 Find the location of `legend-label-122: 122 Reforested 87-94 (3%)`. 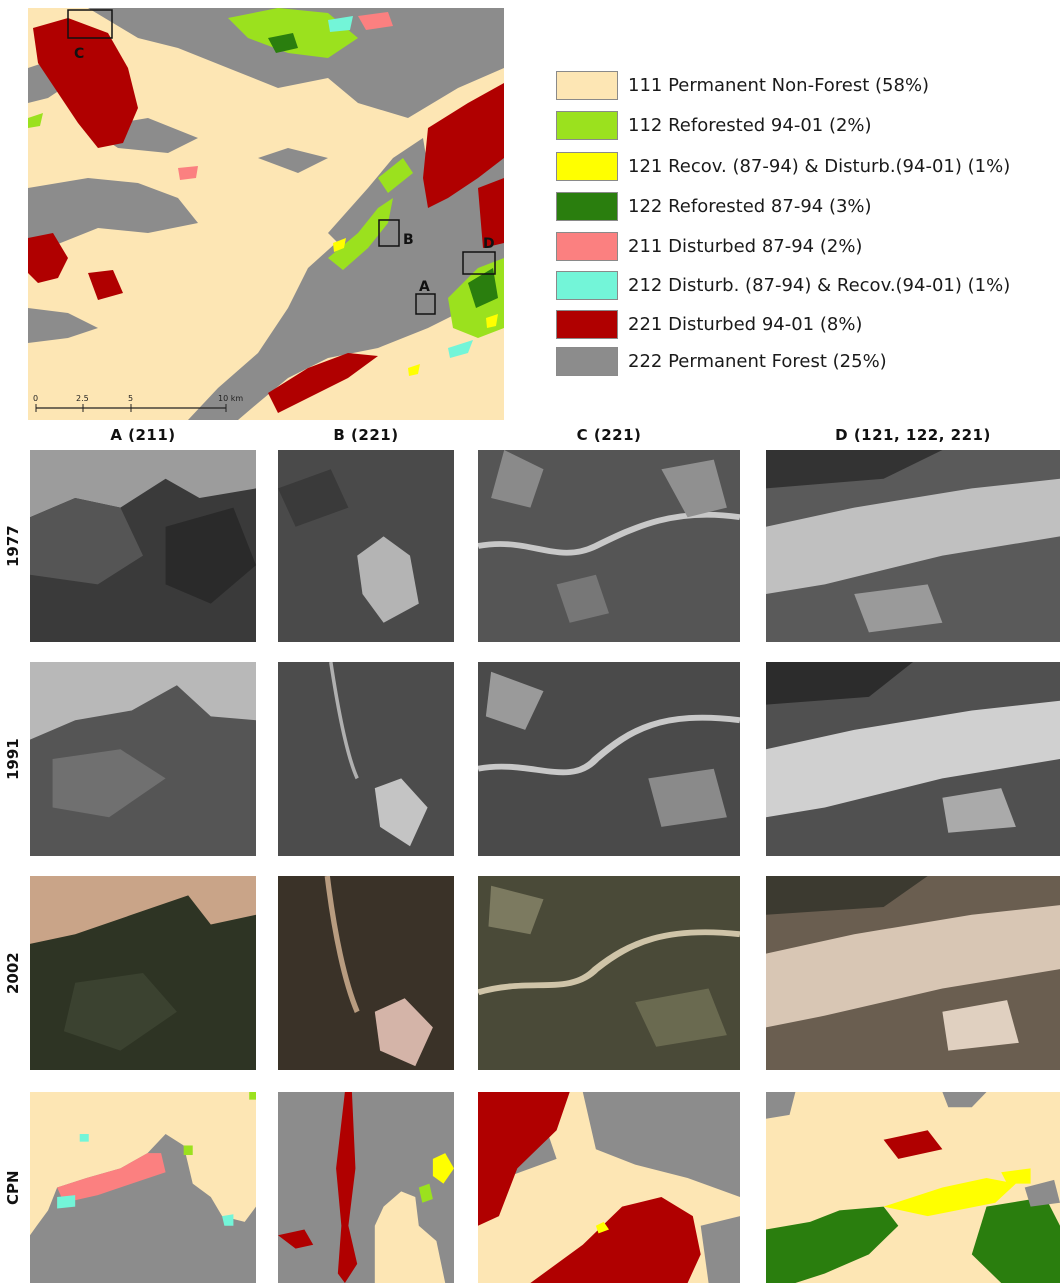

legend-label-122: 122 Reforested 87-94 (3%) is located at coordinates (750, 206).